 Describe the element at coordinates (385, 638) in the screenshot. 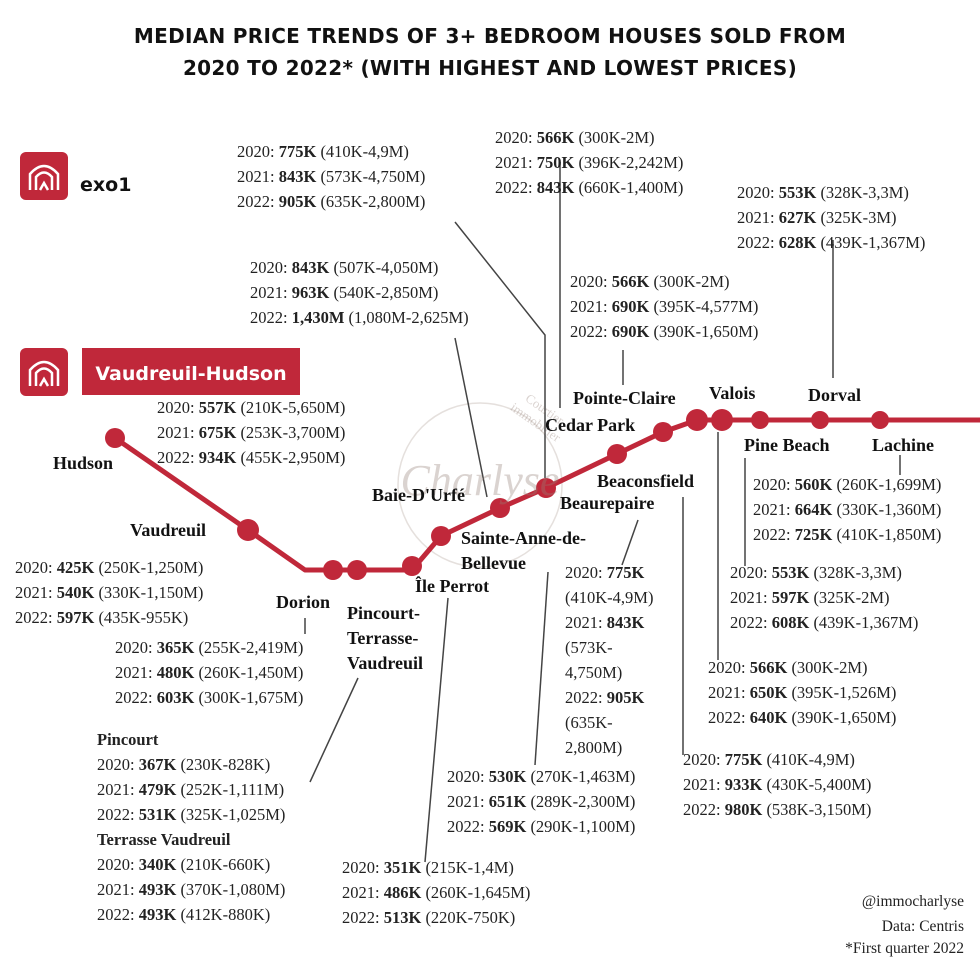

I see `station-name: Pincourt-Terrasse-Vaudreuil` at that location.